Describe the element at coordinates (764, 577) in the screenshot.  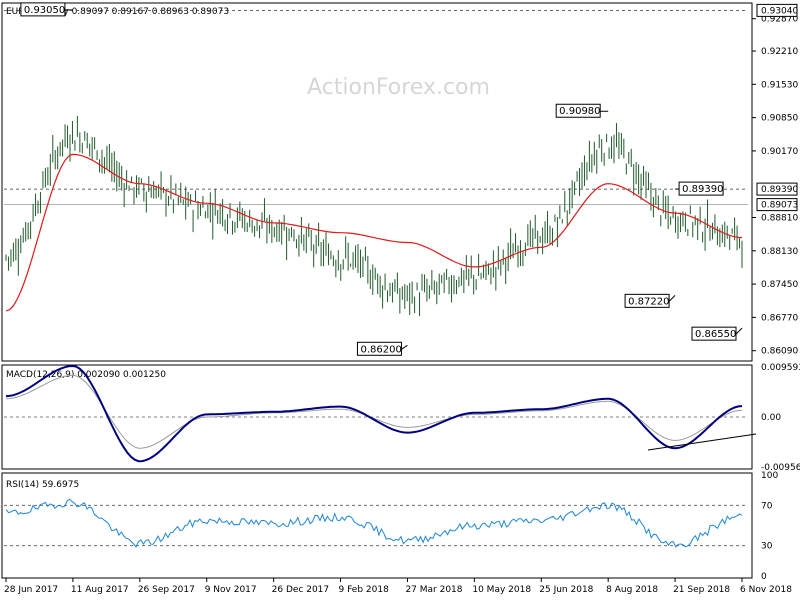
I see `rsi-axis-tick-label: 0` at that location.